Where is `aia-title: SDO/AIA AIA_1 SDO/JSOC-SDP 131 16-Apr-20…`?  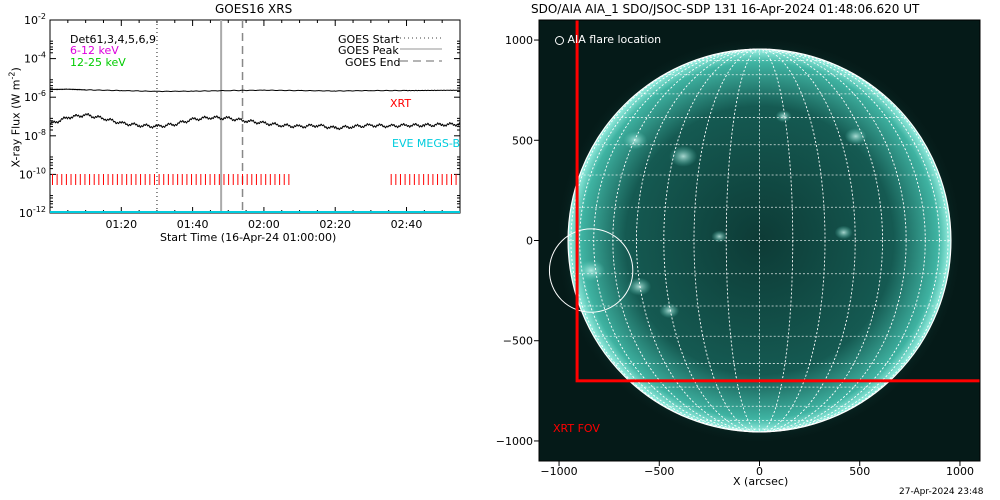 aia-title: SDO/AIA AIA_1 SDO/JSOC-SDP 131 16-Apr-20… is located at coordinates (725, 9).